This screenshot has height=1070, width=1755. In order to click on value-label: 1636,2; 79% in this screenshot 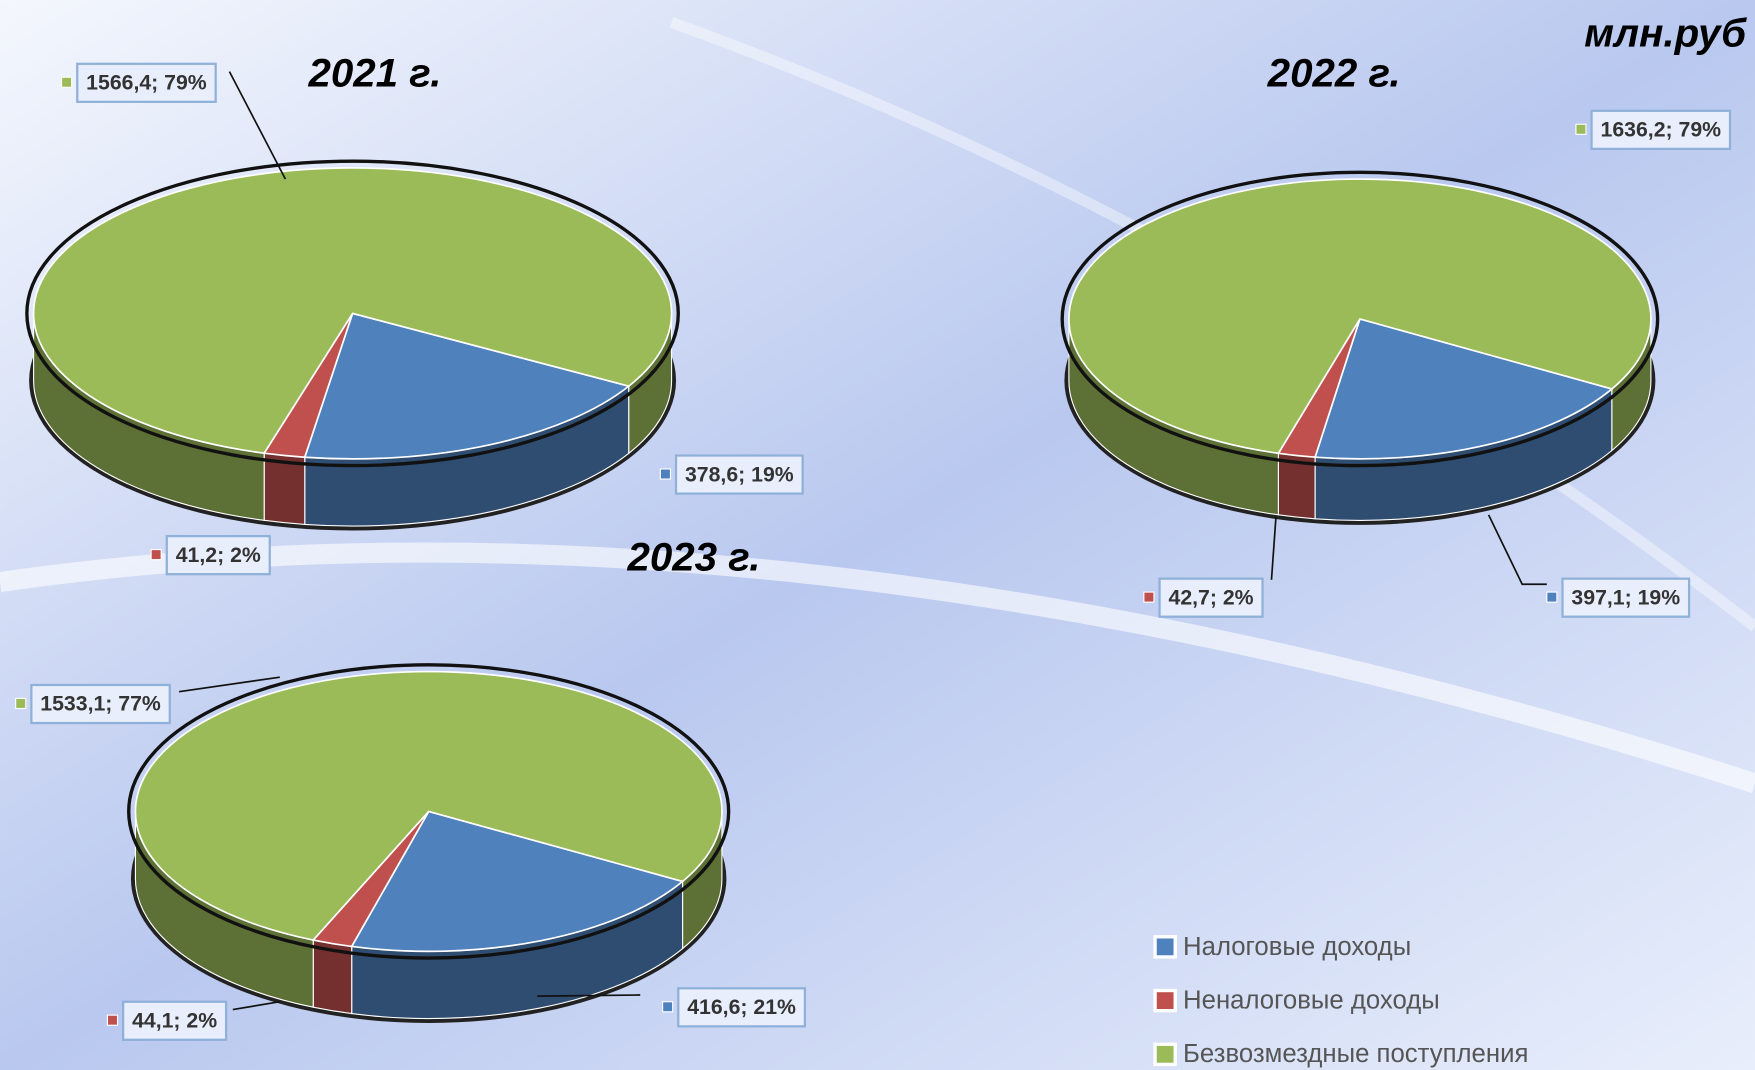, I will do `click(1661, 130)`.